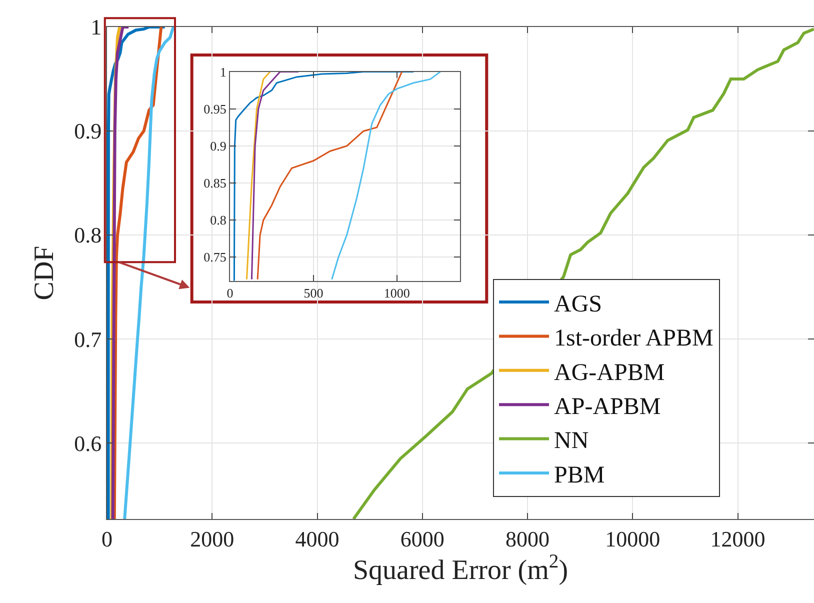 This screenshot has height=603, width=814. What do you see at coordinates (528, 539) in the screenshot?
I see `x-tick-label: 8000` at bounding box center [528, 539].